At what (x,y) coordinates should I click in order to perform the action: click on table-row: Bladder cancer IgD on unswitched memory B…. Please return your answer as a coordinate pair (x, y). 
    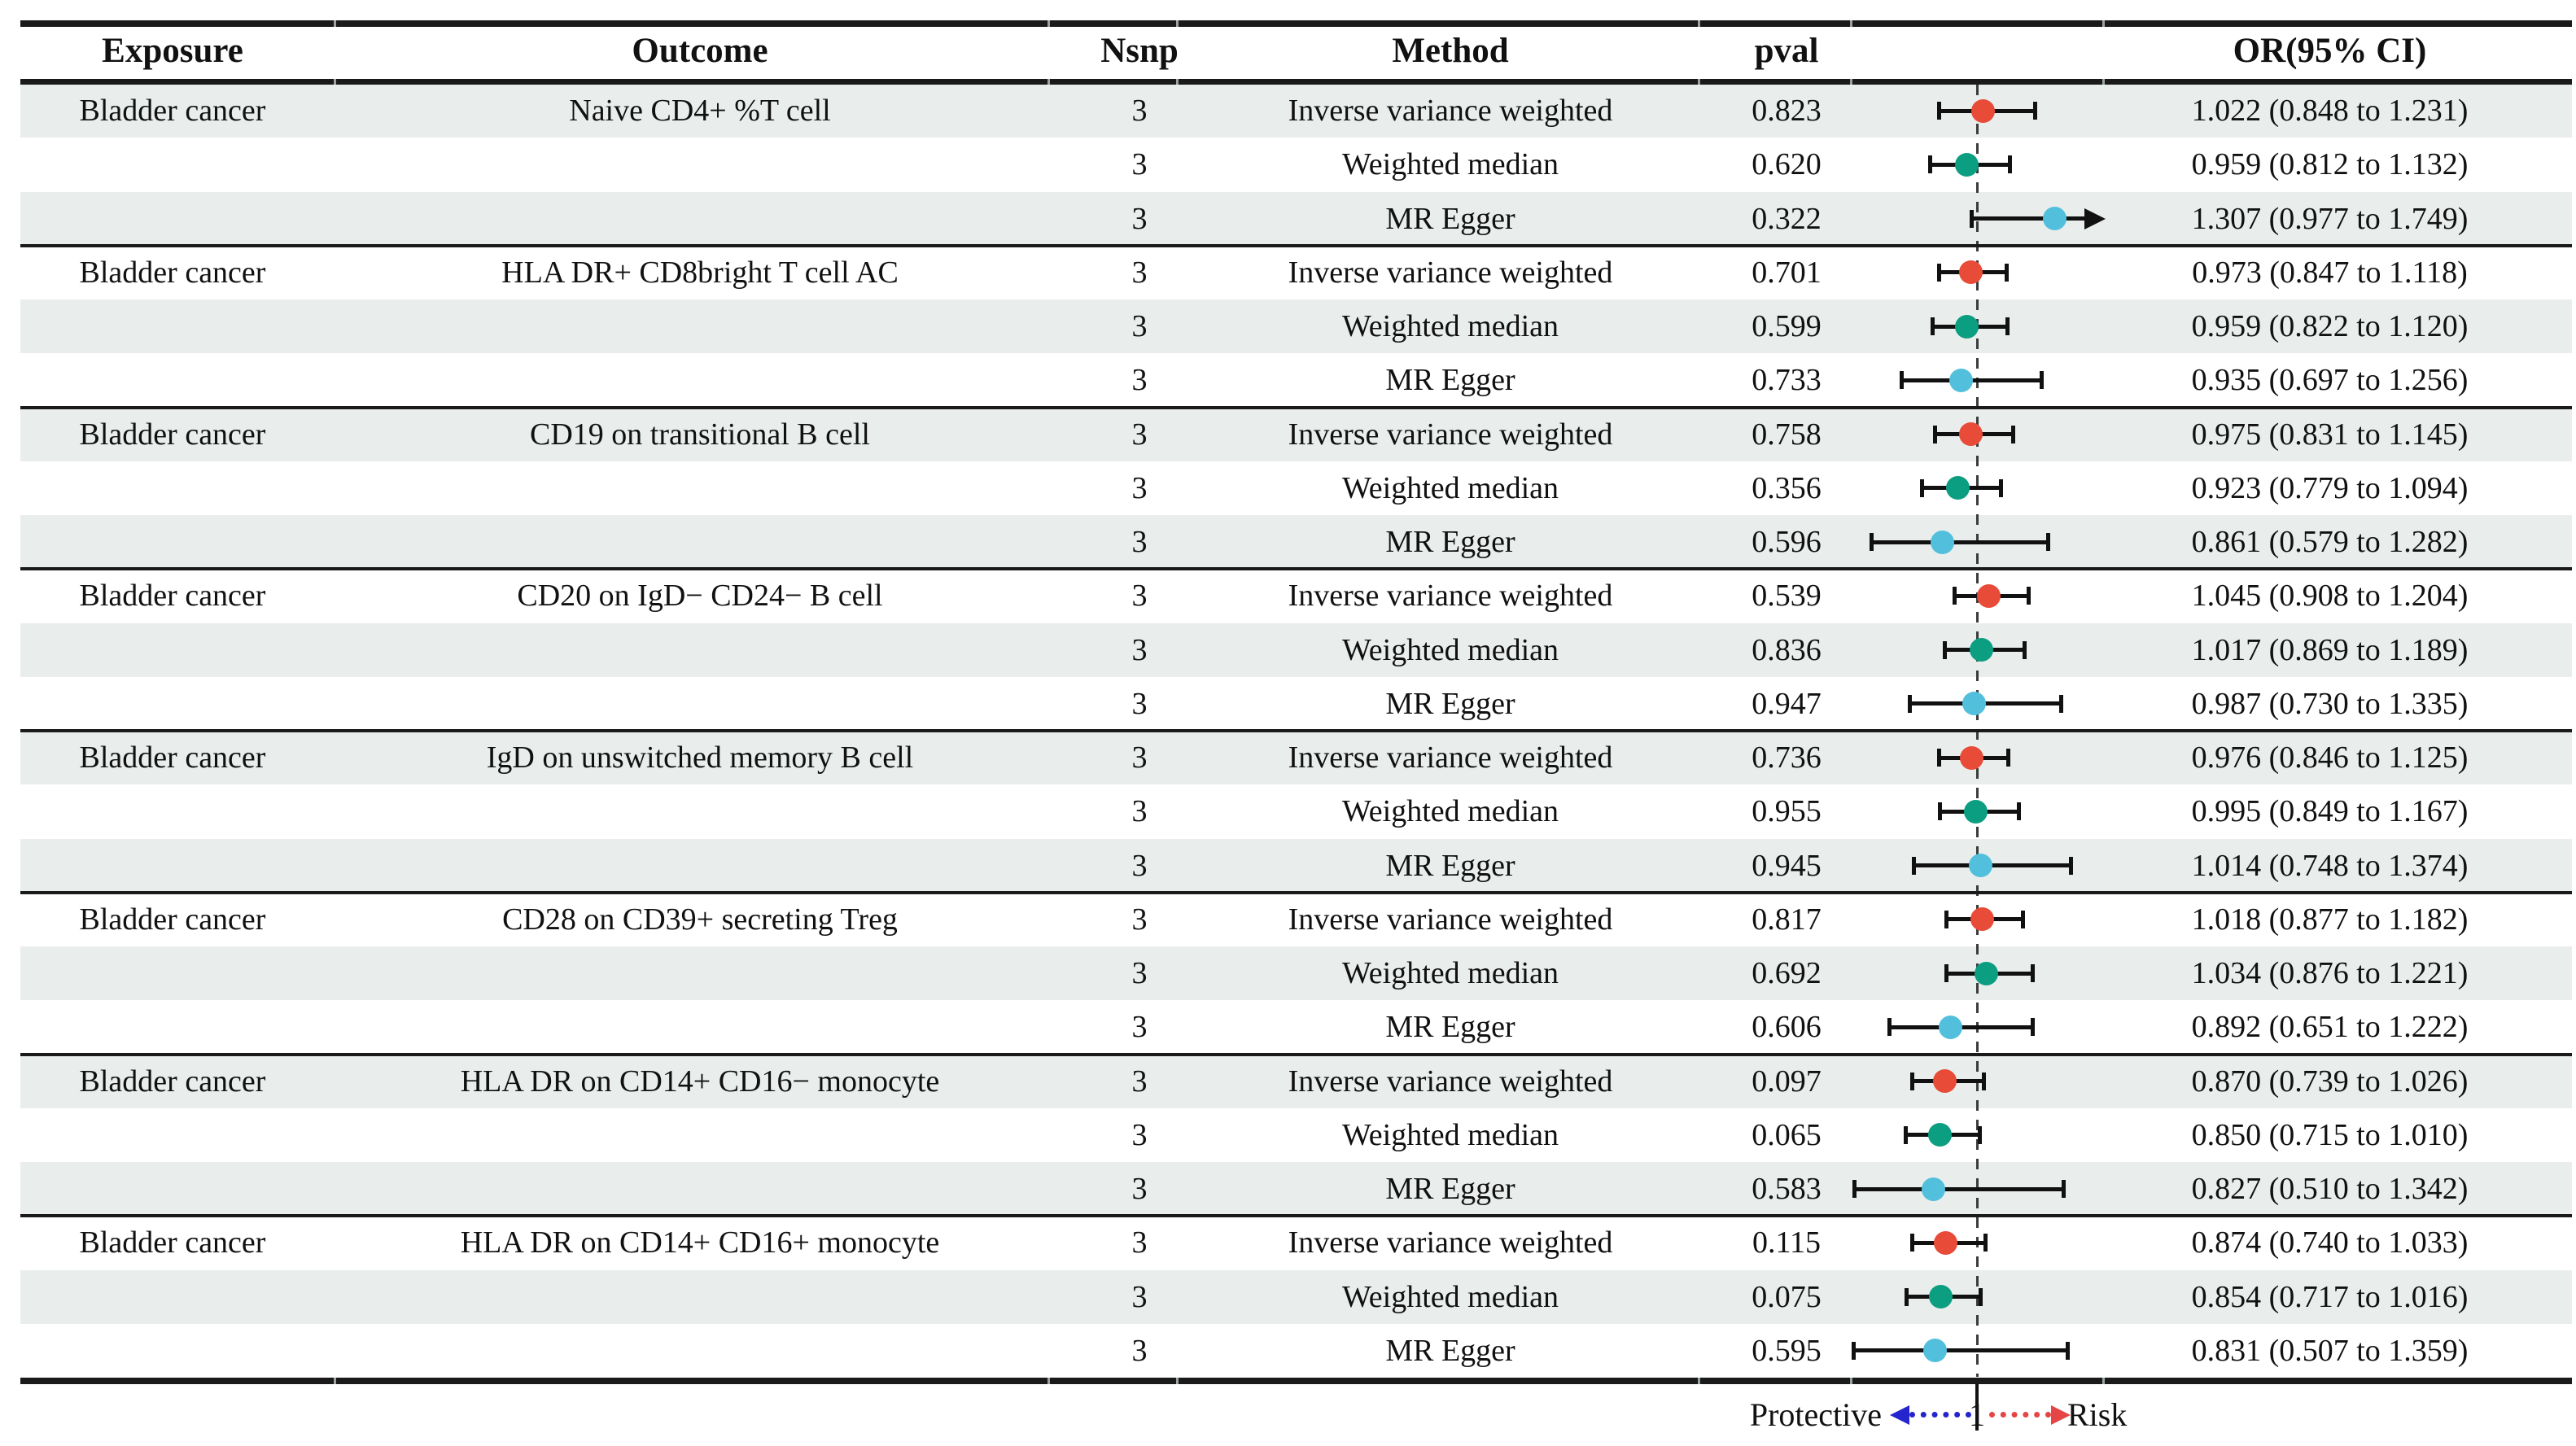
    Looking at the image, I should click on (1296, 758).